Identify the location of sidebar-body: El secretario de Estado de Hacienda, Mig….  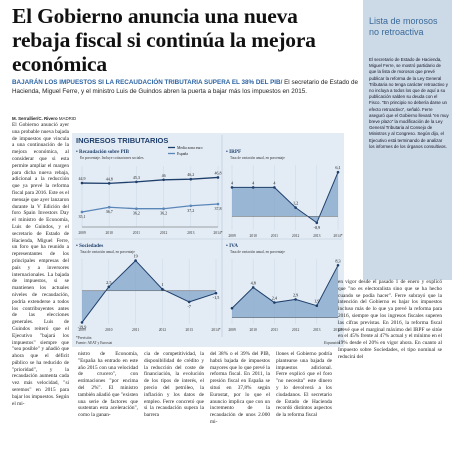
(409, 103).